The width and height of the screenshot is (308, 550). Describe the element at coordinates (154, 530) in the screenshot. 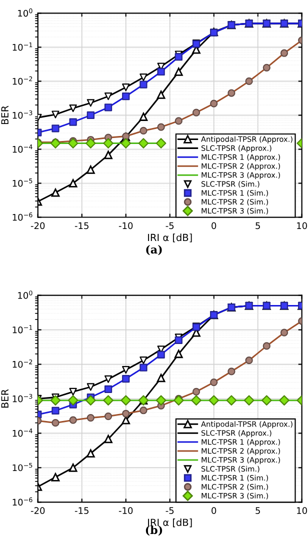

I see `text: (b)` at that location.